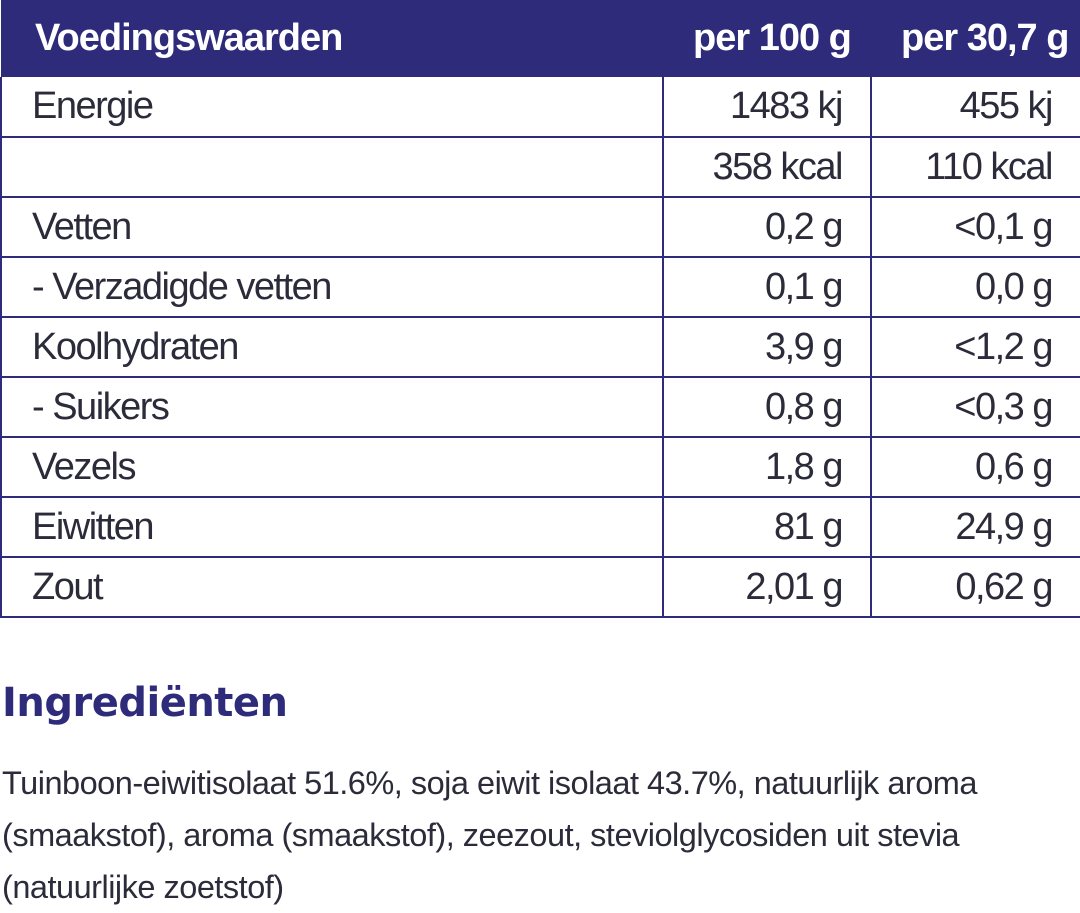 Image resolution: width=1080 pixels, height=913 pixels. What do you see at coordinates (975, 347) in the screenshot?
I see `value-per-portion: <1,2 g` at bounding box center [975, 347].